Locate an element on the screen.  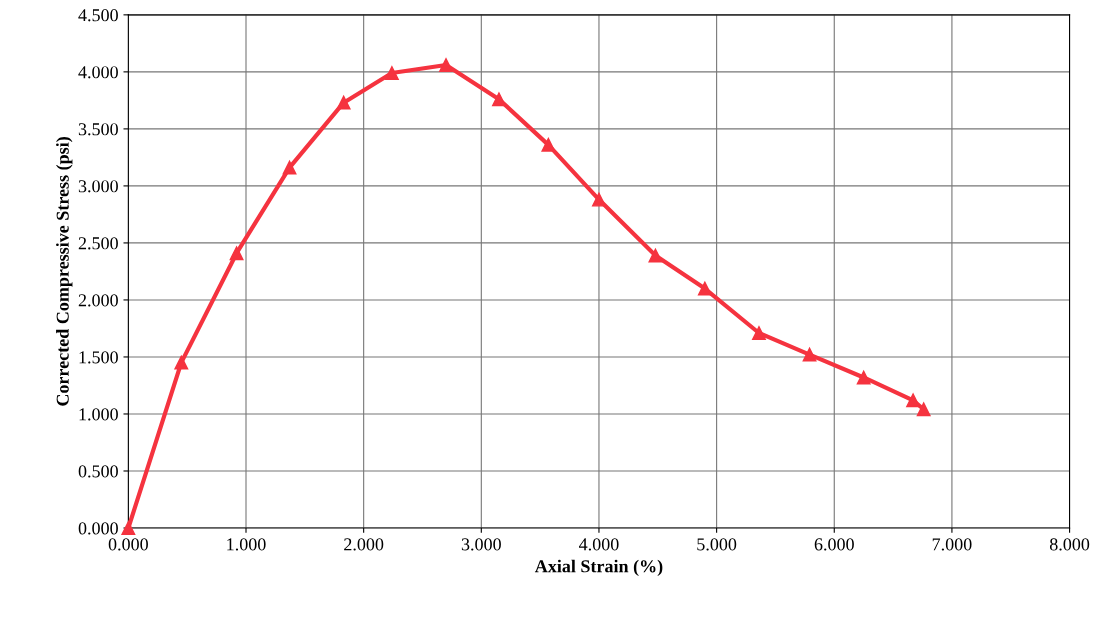
y-tick-label: 3.000 is located at coordinates (98, 186).